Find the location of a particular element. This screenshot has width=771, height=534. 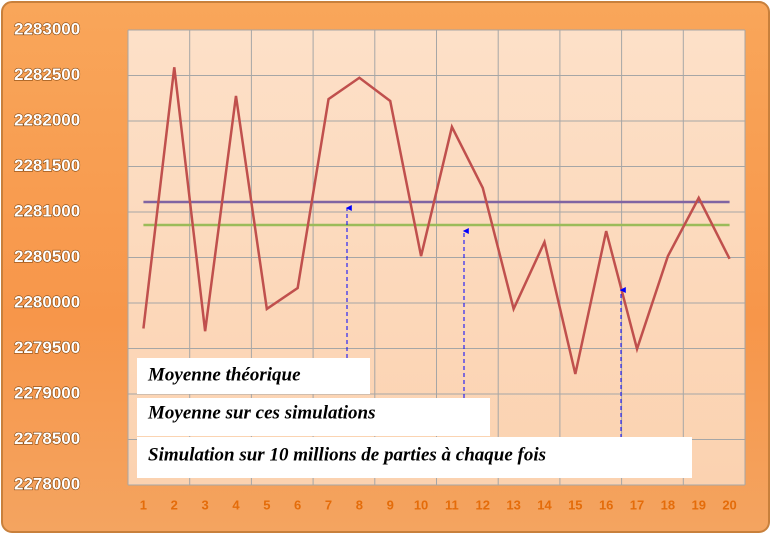

x-tick-label: 13 is located at coordinates (513, 504).